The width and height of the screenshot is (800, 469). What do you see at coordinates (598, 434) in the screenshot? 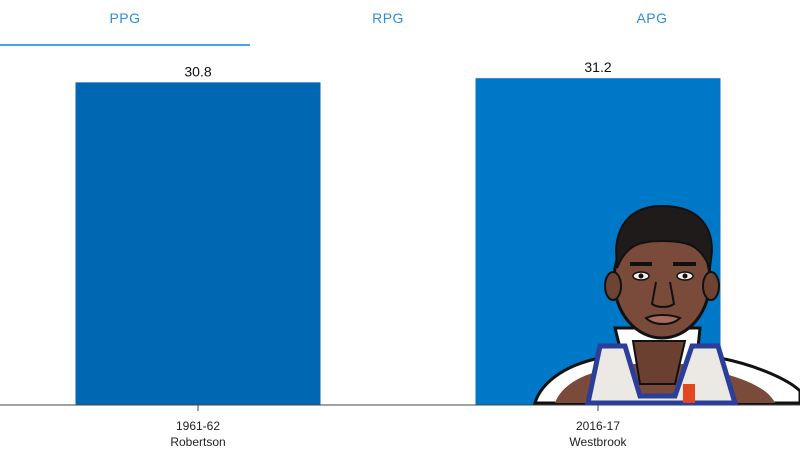
I see `x-tick-label-1: 2016-17 Westbrook` at bounding box center [598, 434].